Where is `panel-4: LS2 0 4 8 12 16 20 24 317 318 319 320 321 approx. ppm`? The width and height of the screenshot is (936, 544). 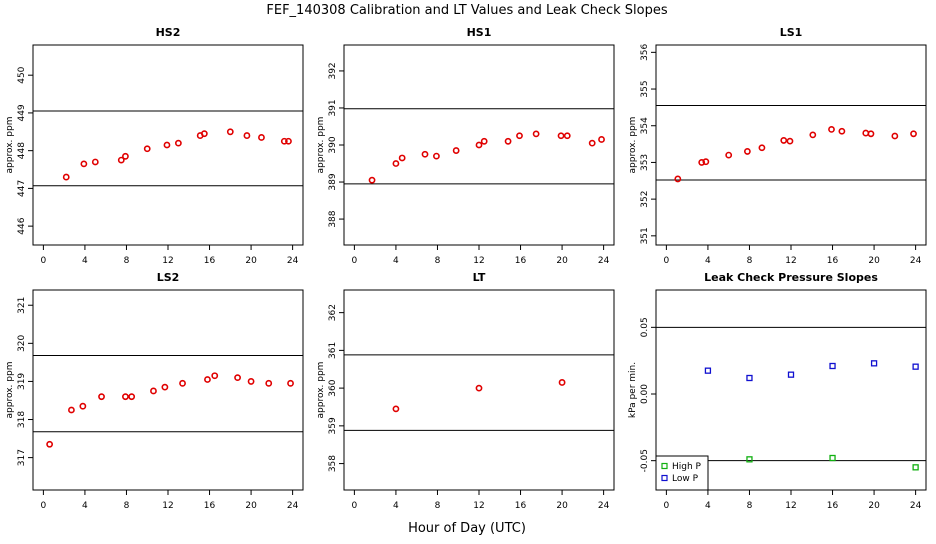 panel-4: LS2 0 4 8 12 16 20 24 317 318 319 320 321 approx. ppm is located at coordinates (154, 391).